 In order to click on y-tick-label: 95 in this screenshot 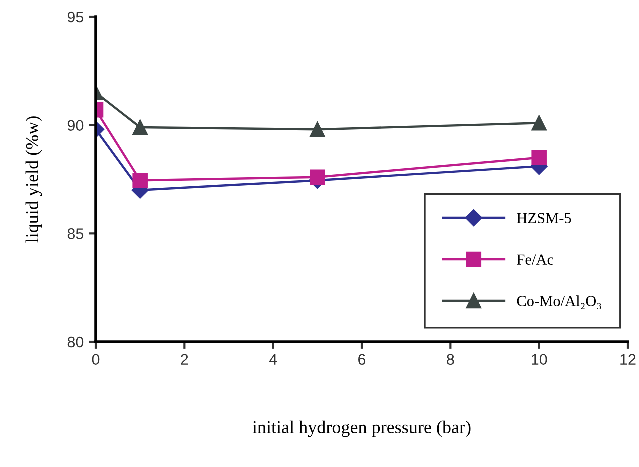, I will do `click(76, 17)`.